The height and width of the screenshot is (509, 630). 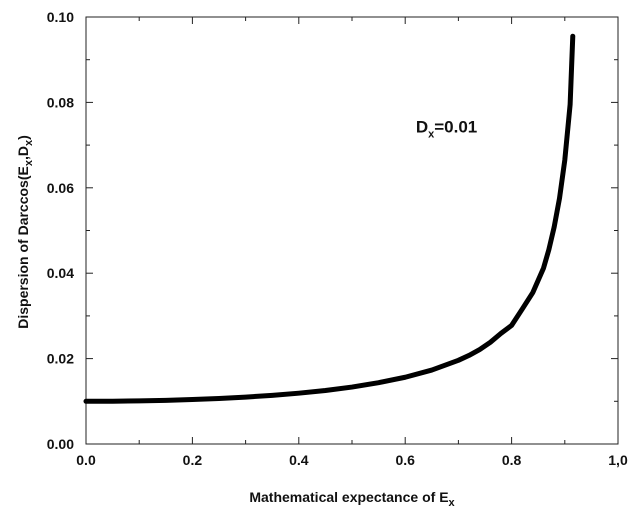 What do you see at coordinates (29, 142) in the screenshot?
I see `y-axis-label-s2: x` at bounding box center [29, 142].